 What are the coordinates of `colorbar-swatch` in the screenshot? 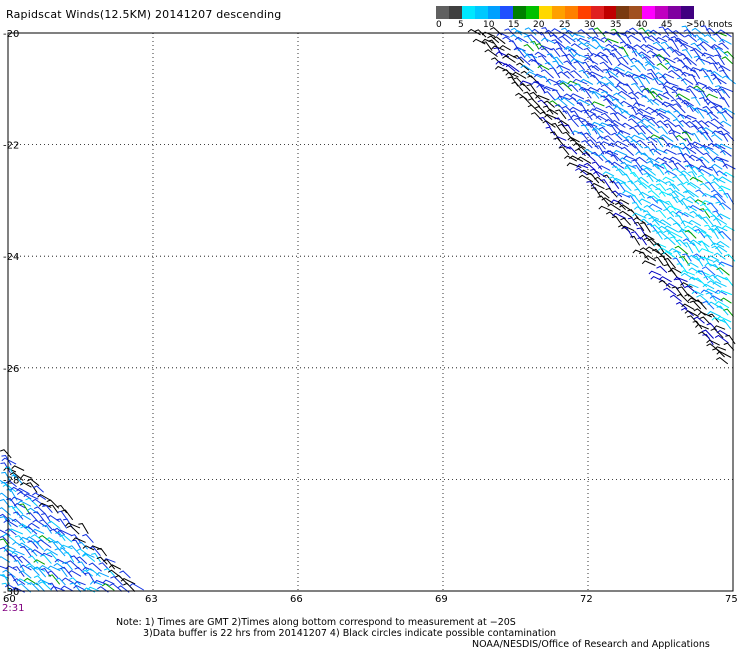 It's located at (597, 12).